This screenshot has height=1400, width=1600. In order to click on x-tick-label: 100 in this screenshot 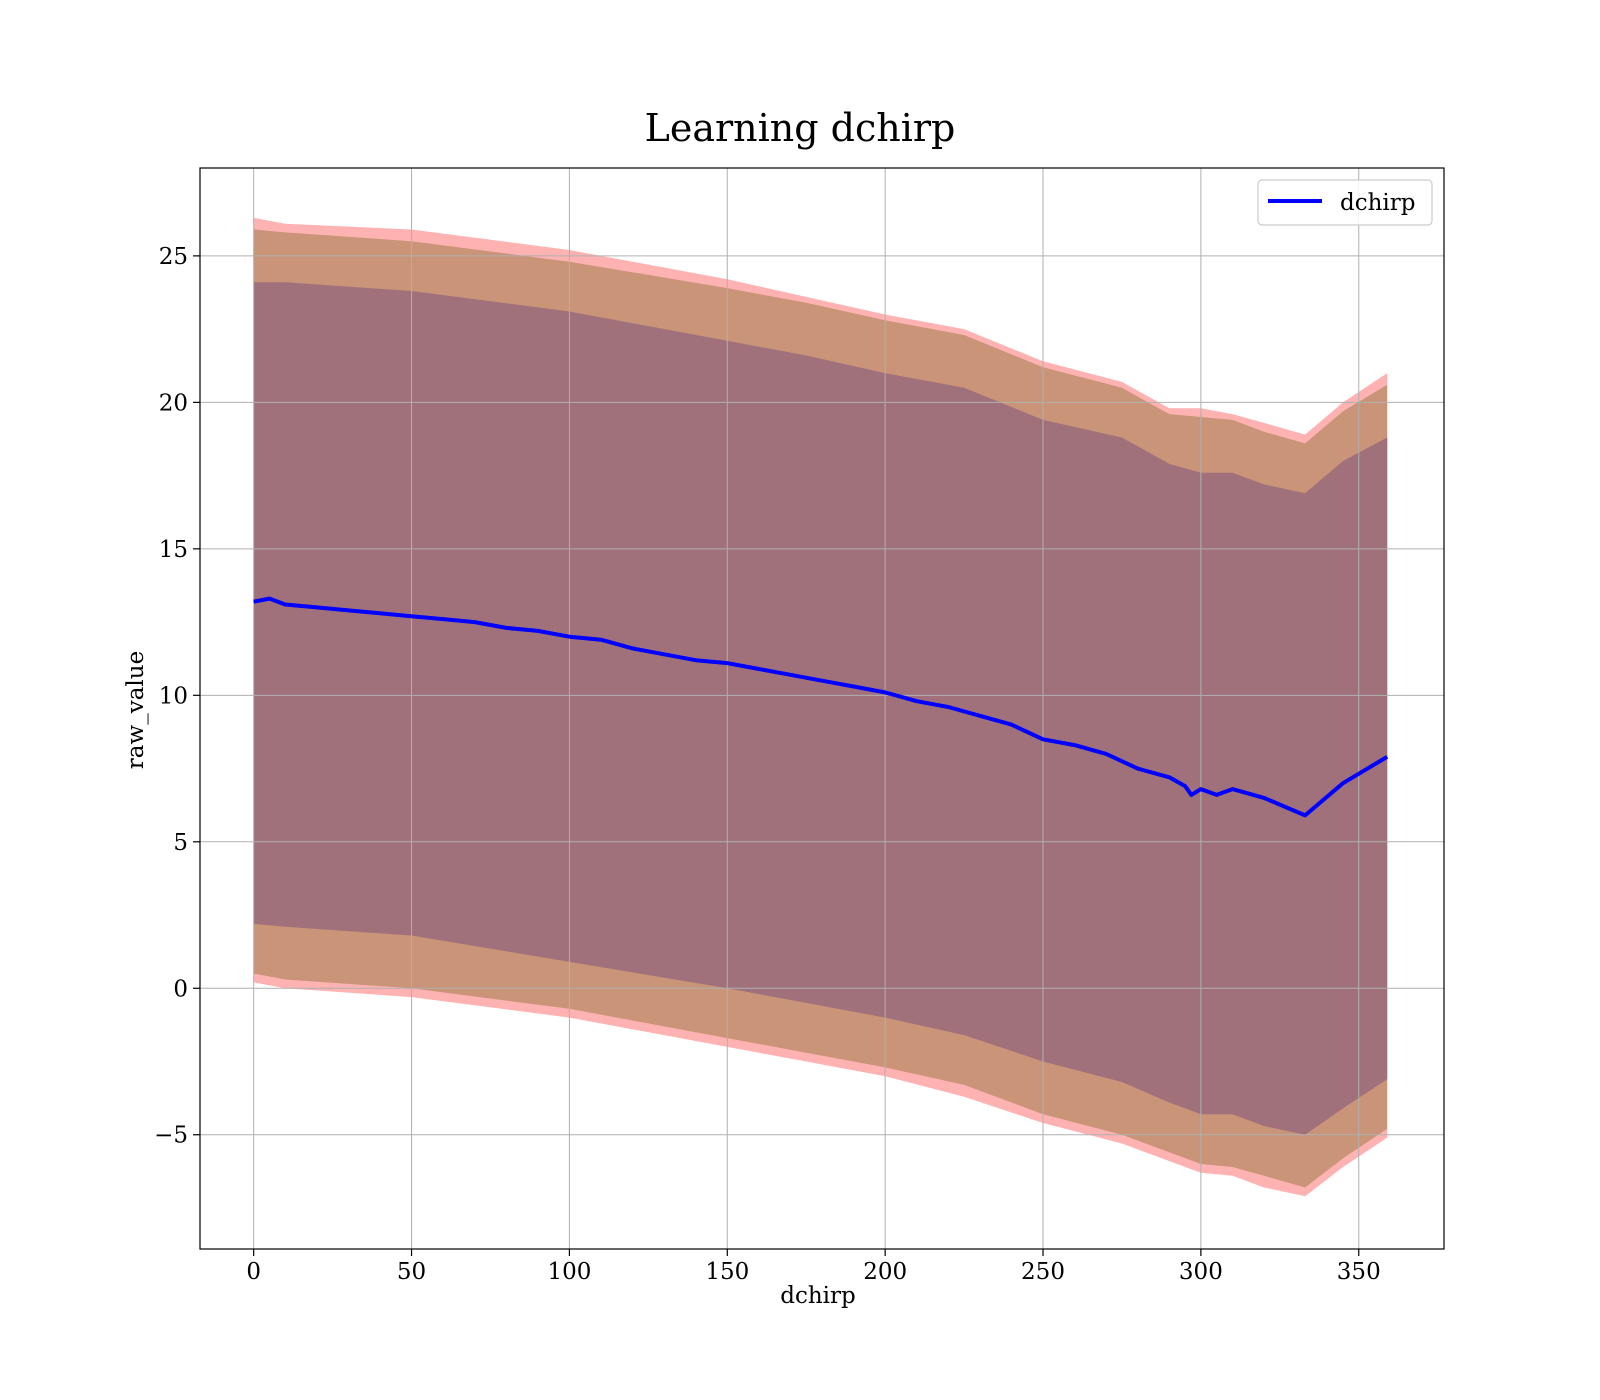, I will do `click(569, 1272)`.